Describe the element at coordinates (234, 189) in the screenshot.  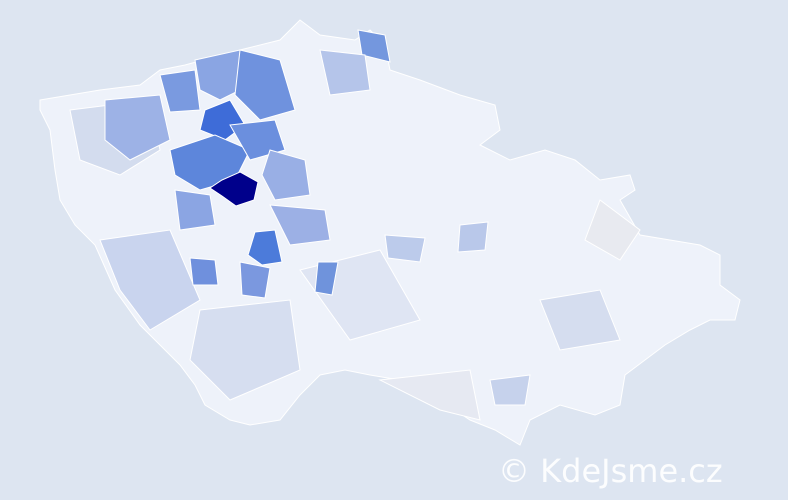
I see `region-capital` at that location.